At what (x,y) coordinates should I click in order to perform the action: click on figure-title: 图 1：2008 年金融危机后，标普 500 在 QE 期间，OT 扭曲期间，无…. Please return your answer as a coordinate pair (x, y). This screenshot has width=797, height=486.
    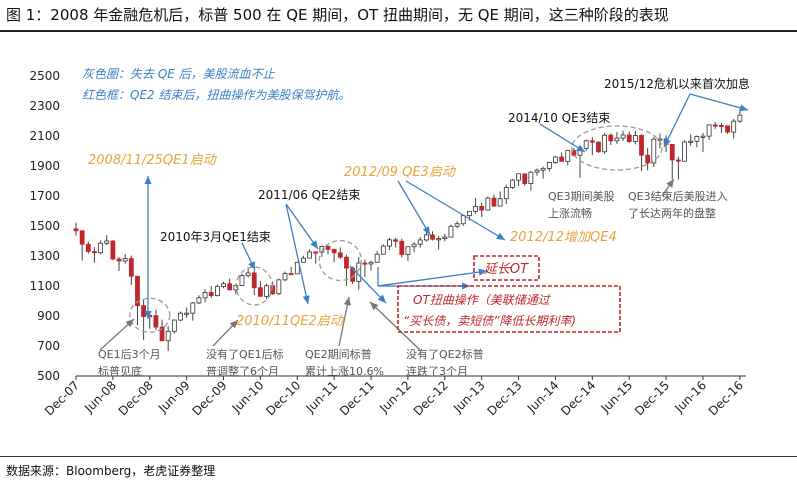
    Looking at the image, I should click on (337, 15).